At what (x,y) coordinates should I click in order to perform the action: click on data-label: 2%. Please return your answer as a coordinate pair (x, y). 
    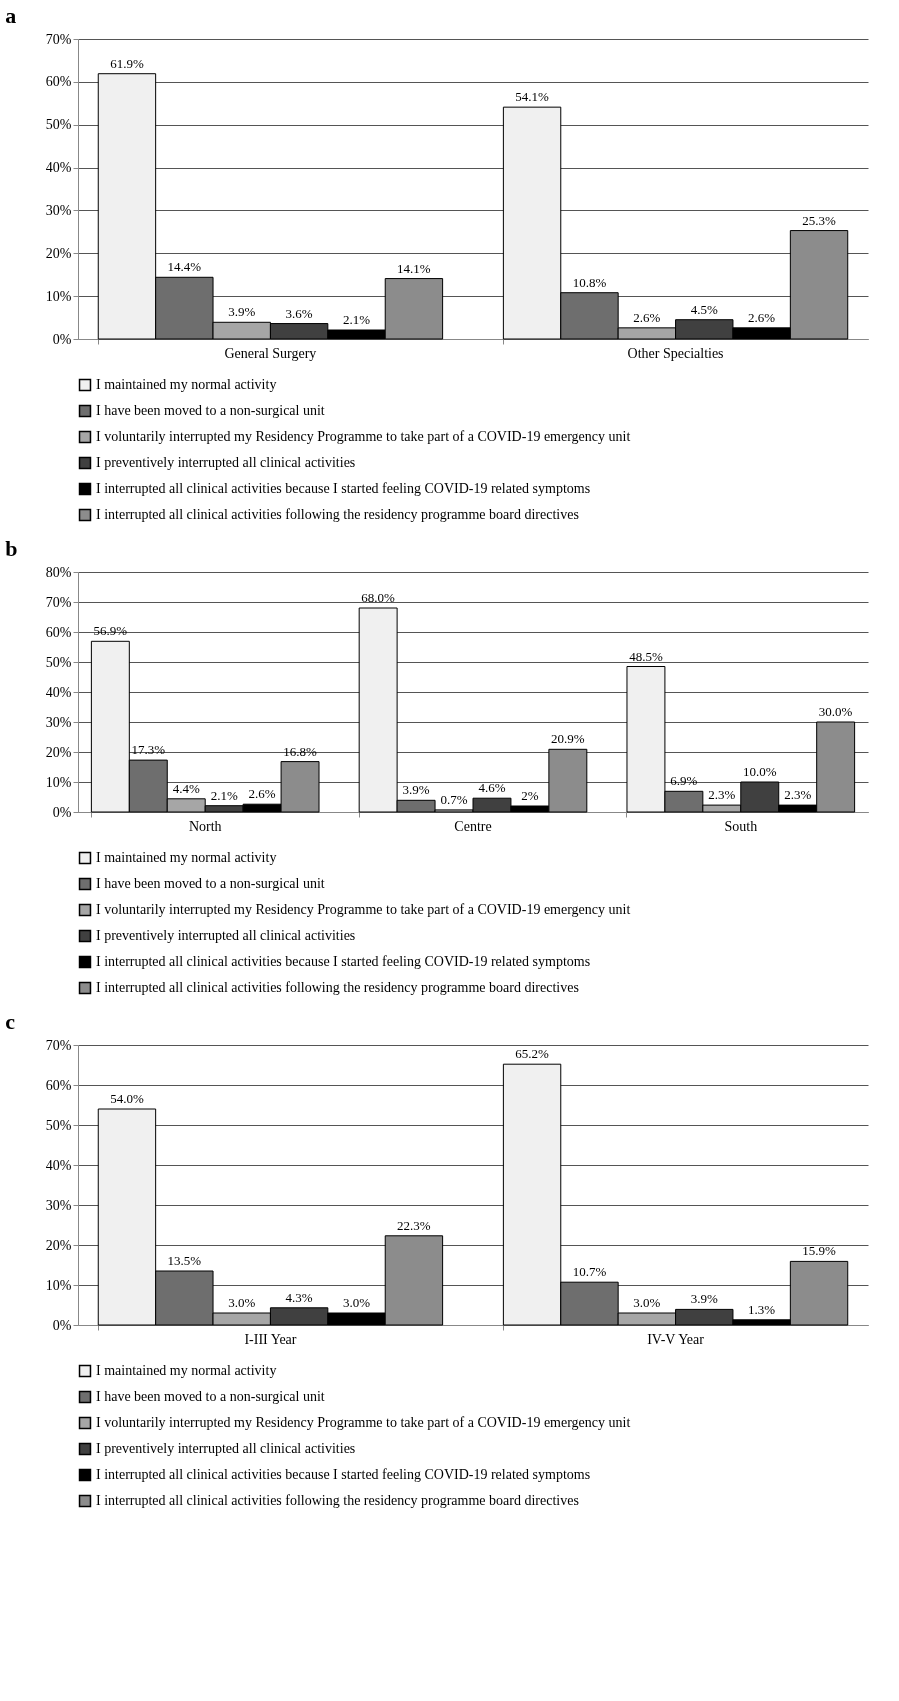
    Looking at the image, I should click on (530, 795).